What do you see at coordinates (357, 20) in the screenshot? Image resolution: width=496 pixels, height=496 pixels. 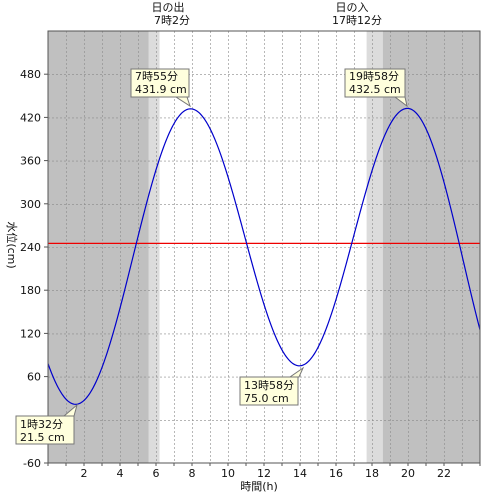 I see `sunset-time: 17時12分` at bounding box center [357, 20].